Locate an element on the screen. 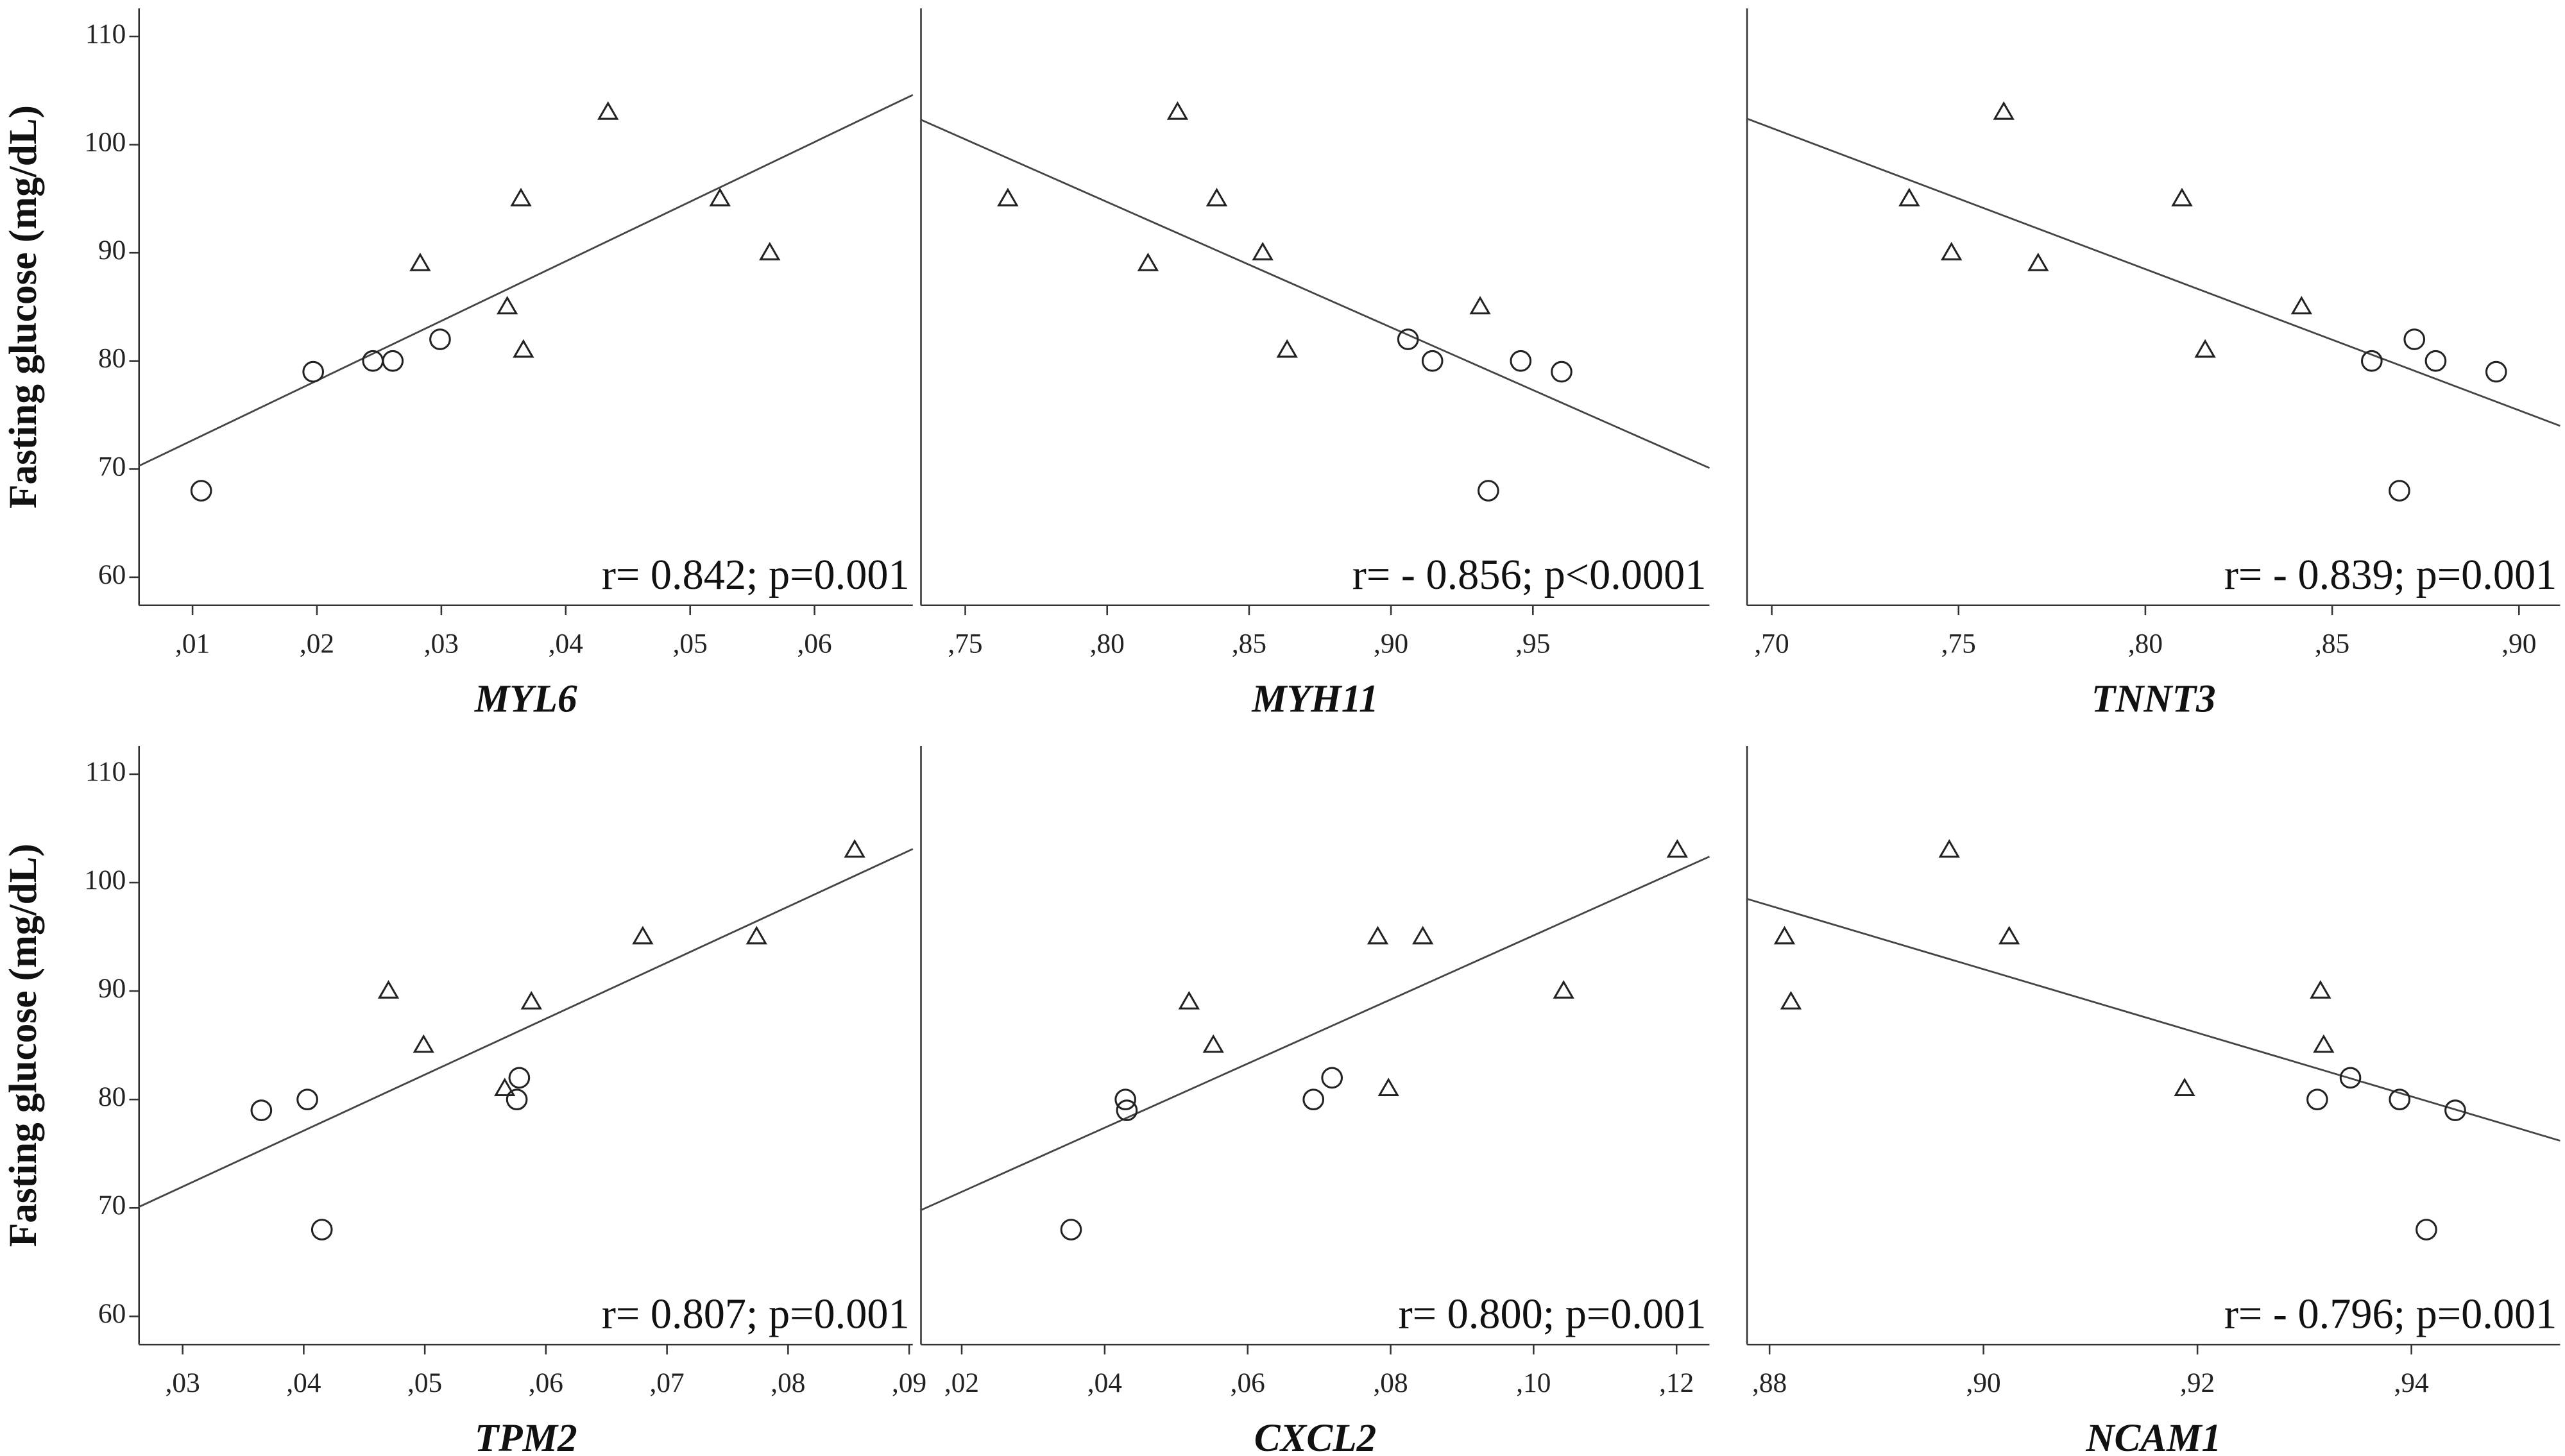  x-tick-label: ,85 is located at coordinates (2332, 643).